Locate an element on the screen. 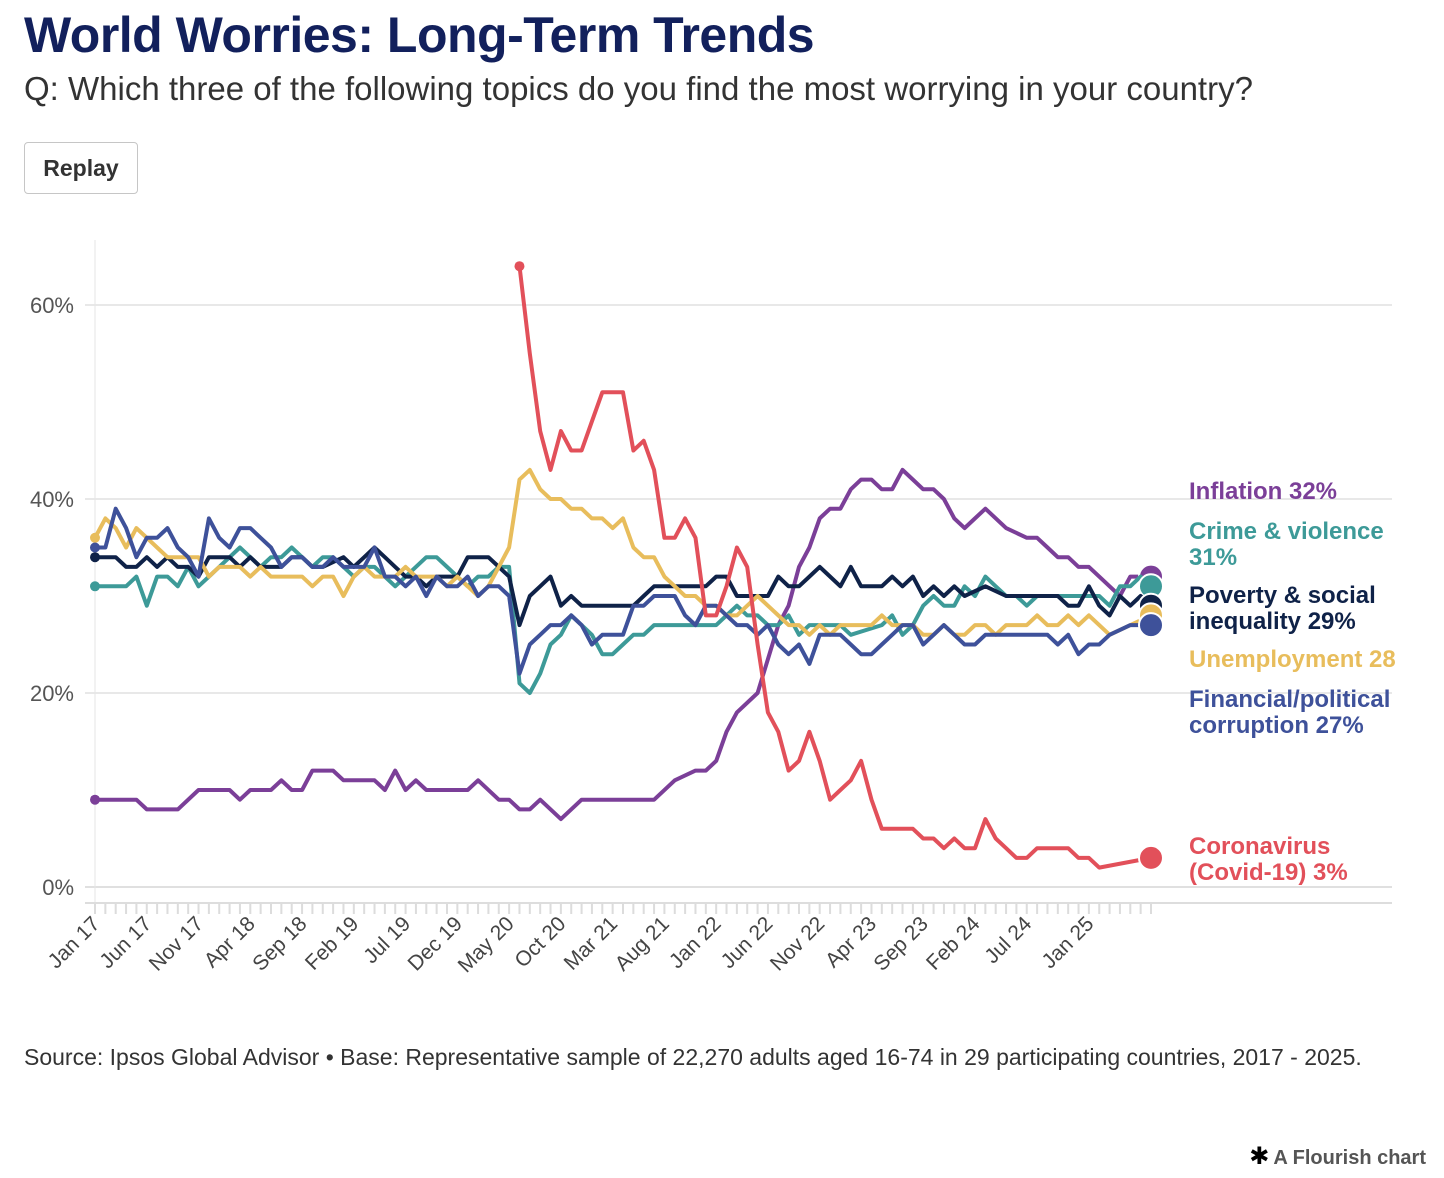 The image size is (1444, 1178). series-line-financial-political-corruption is located at coordinates (623, 591).